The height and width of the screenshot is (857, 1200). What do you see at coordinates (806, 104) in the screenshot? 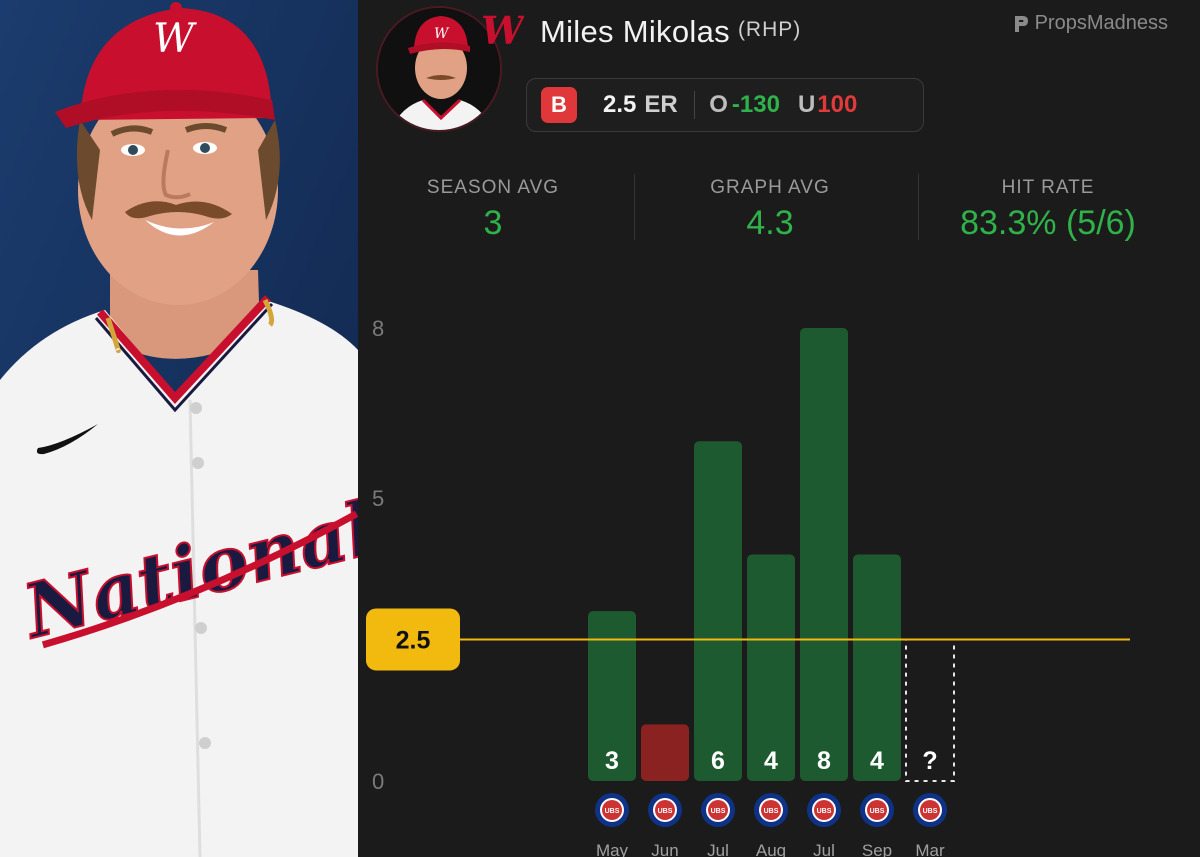
I see `under-label: U` at bounding box center [806, 104].